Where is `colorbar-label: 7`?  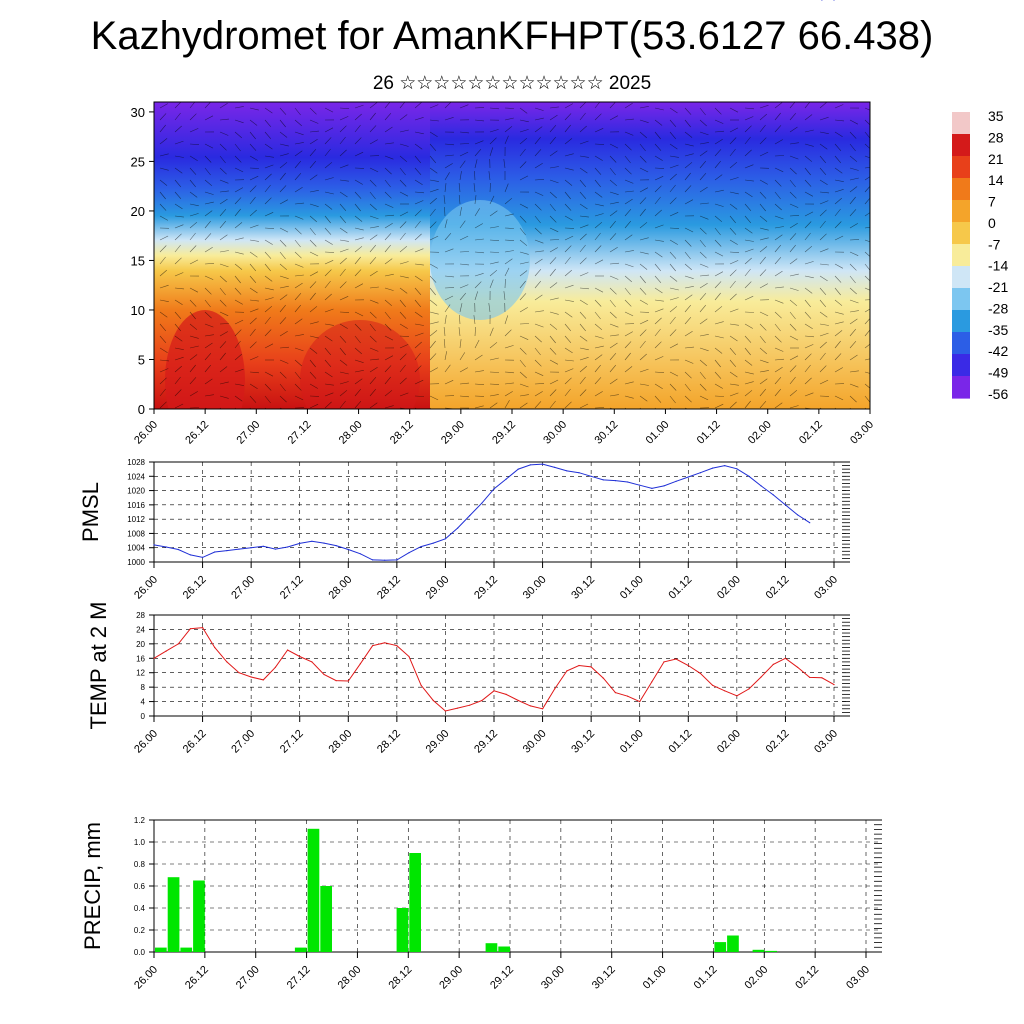
colorbar-label: 7 is located at coordinates (992, 202).